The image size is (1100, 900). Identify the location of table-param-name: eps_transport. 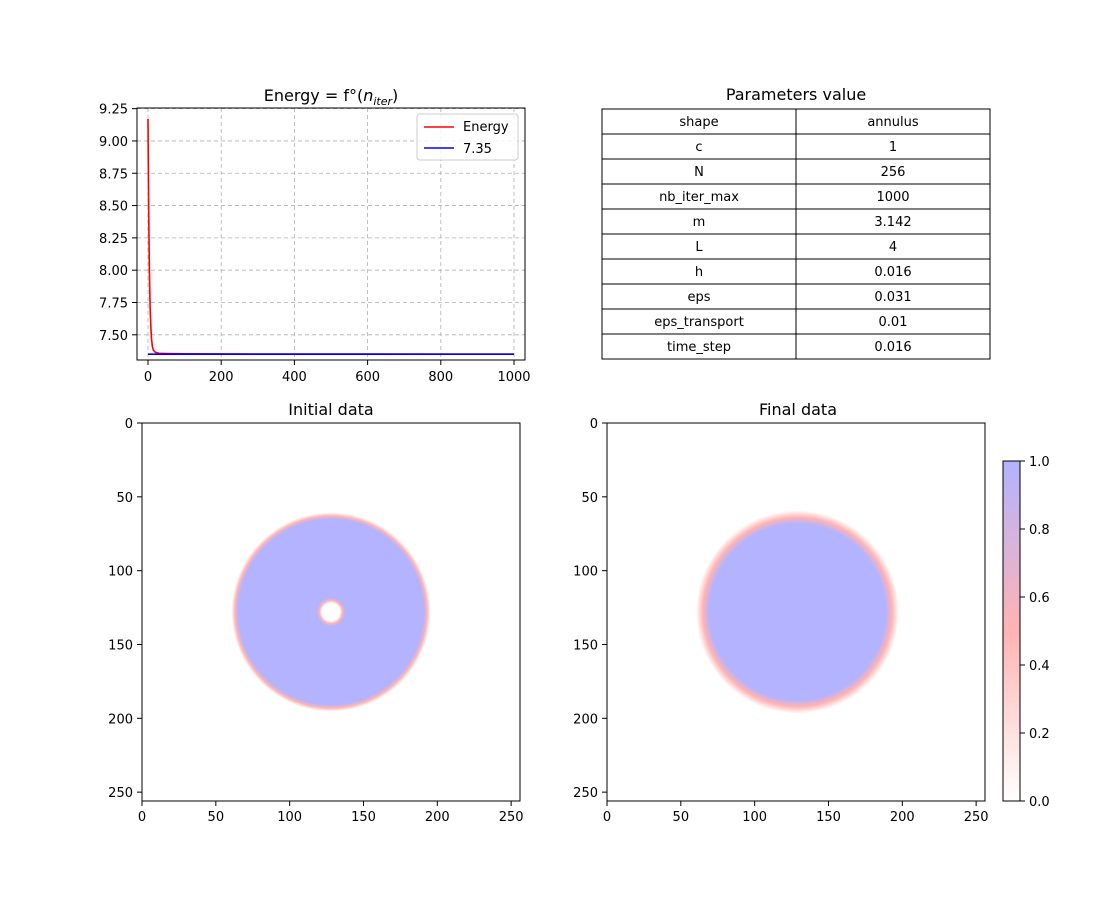
(699, 322).